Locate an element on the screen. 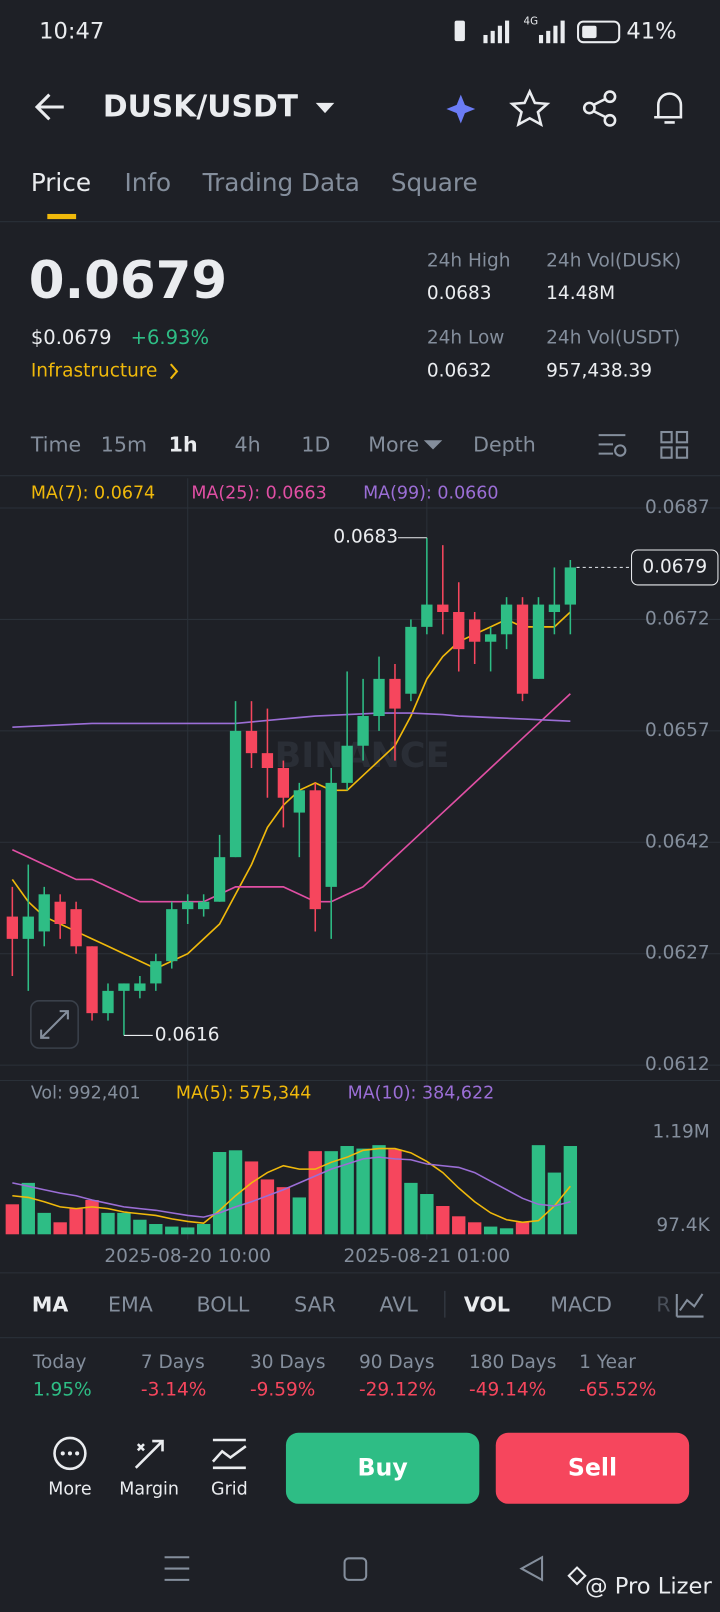 This screenshot has width=720, height=1612. usd-price: $0.0679 is located at coordinates (71, 337).